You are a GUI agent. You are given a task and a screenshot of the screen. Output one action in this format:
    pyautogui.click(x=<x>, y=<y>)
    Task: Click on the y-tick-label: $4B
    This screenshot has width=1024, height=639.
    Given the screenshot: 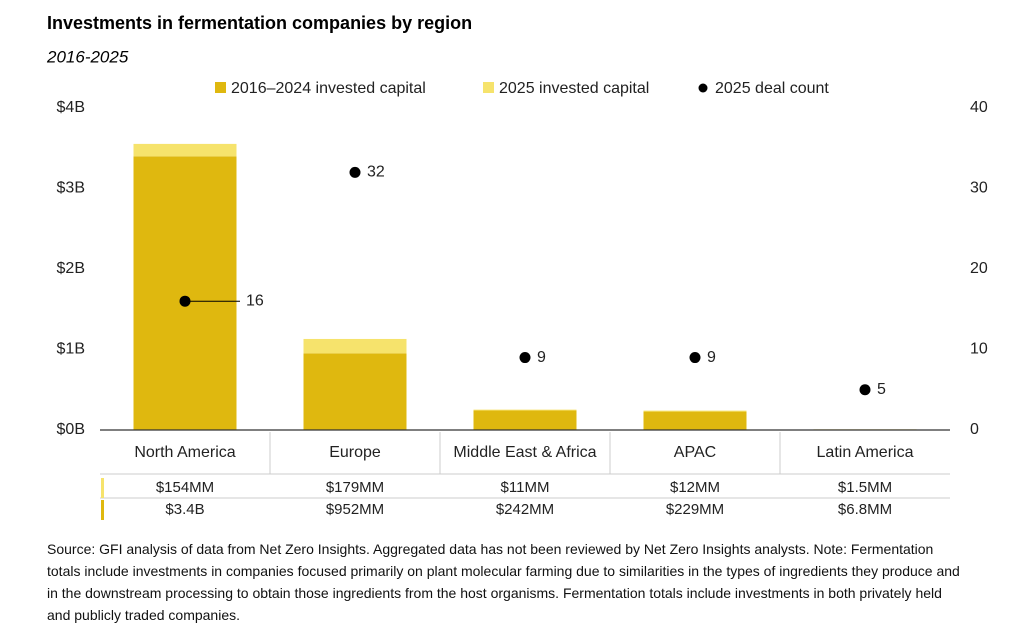 What is the action you would take?
    pyautogui.click(x=71, y=107)
    